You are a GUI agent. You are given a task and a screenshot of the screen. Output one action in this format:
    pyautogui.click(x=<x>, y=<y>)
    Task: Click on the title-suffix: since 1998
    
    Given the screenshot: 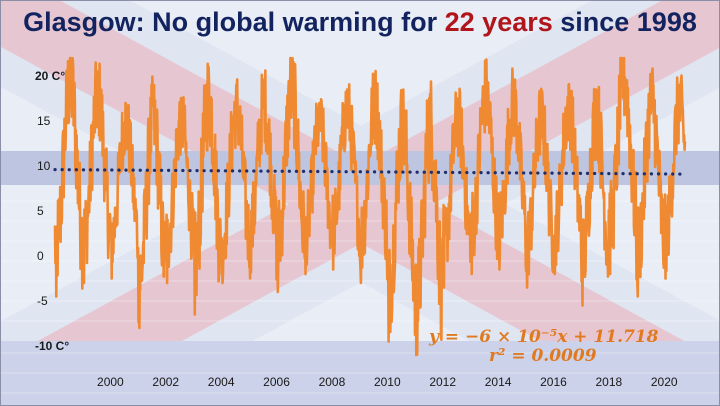 What is the action you would take?
    pyautogui.click(x=624, y=22)
    